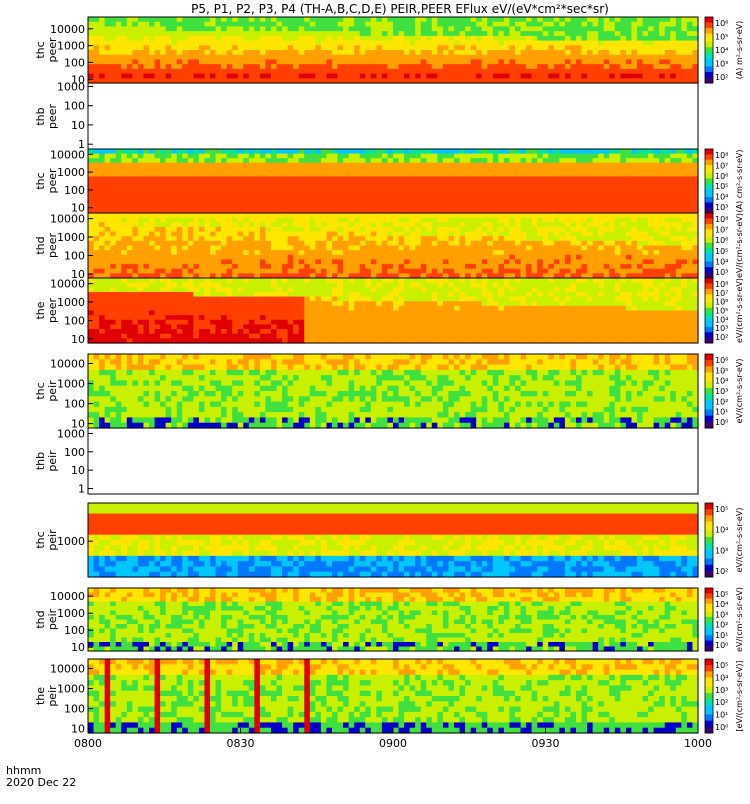  What do you see at coordinates (721, 197) in the screenshot?
I see `colorbar-tick-label: 10⁴` at bounding box center [721, 197].